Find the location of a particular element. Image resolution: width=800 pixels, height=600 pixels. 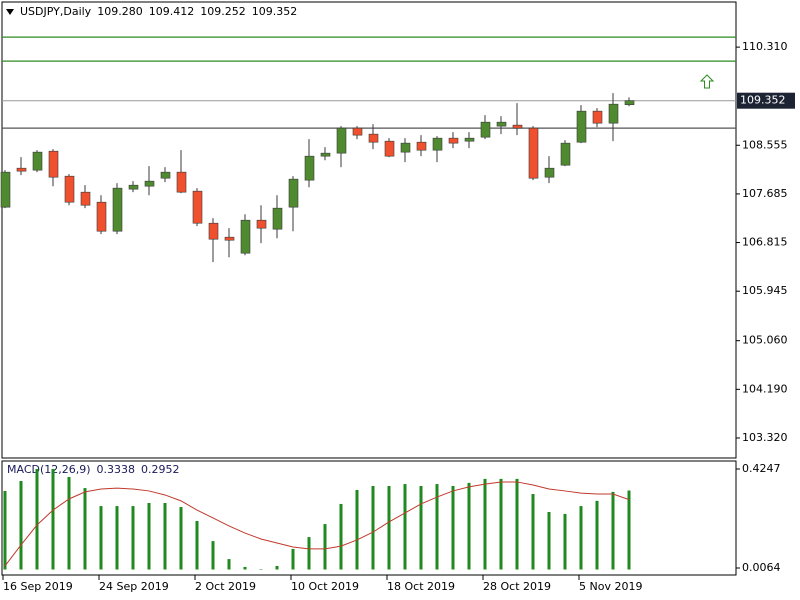

y-tick-label: 0.4247 is located at coordinates (761, 468).